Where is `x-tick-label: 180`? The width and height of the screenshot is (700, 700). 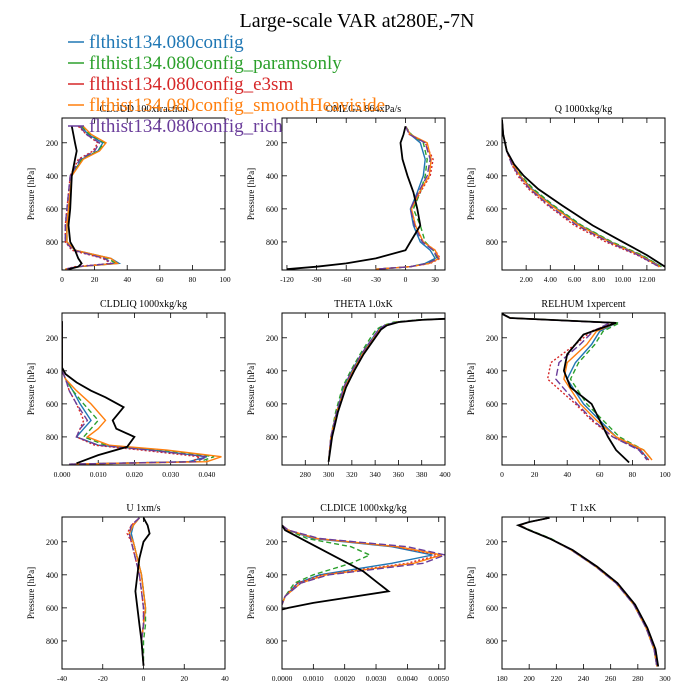 x-tick-label: 180 is located at coordinates (502, 678).